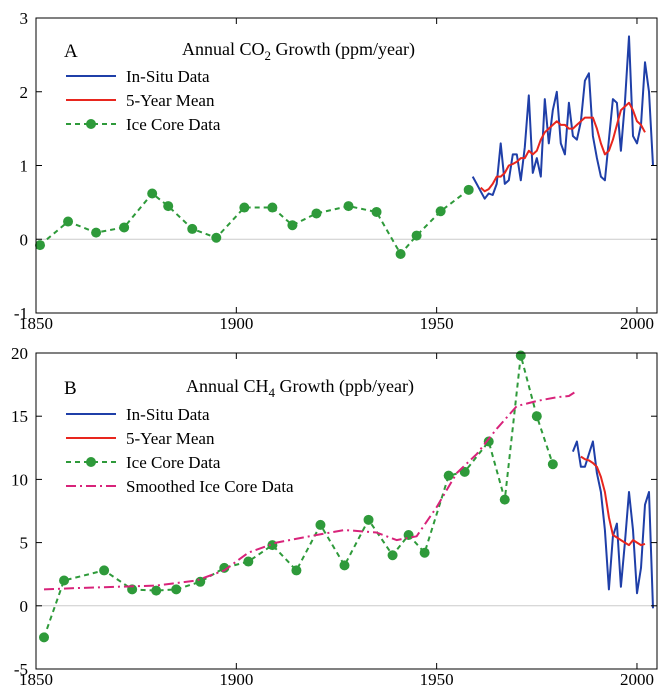  I want to click on y-tick-label: 3, so click(24, 18).